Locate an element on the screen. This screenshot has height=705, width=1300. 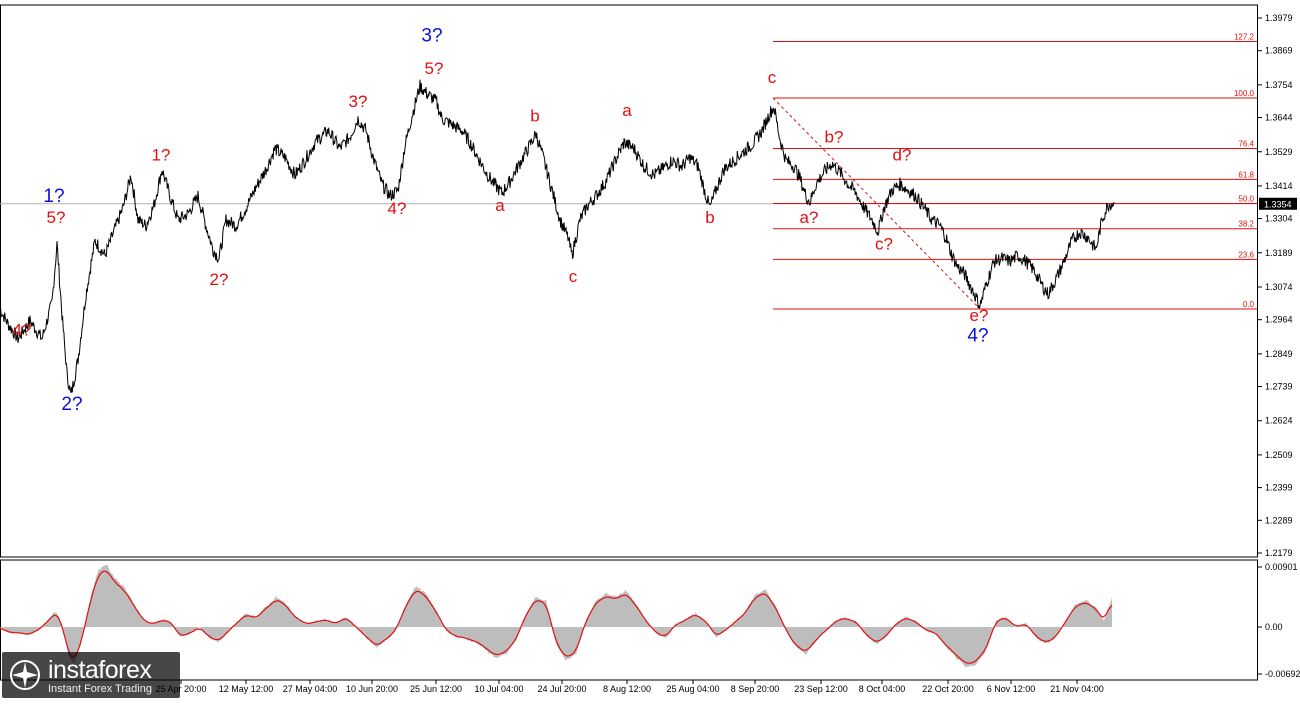
date-axis-label: 25 Jun 12:00 is located at coordinates (436, 689).